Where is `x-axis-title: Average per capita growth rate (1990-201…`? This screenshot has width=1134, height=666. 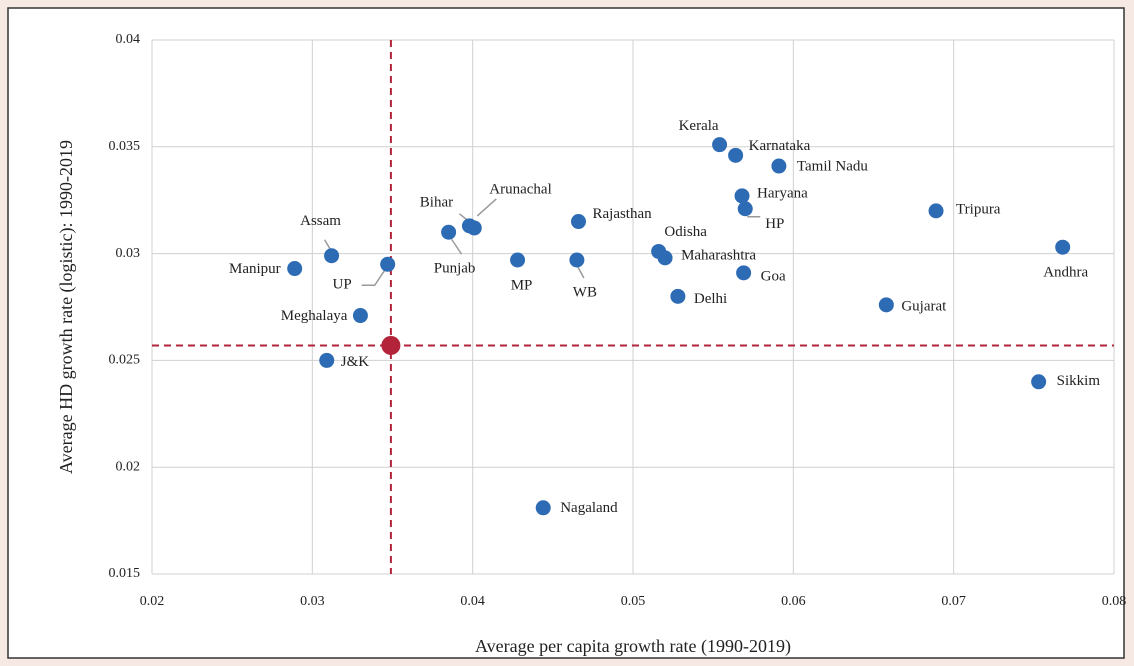 x-axis-title: Average per capita growth rate (1990-201… is located at coordinates (633, 646).